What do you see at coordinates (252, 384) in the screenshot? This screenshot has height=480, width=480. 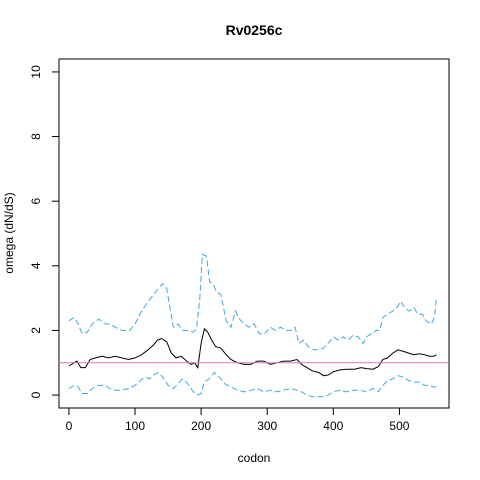 I see `series-line-lower` at bounding box center [252, 384].